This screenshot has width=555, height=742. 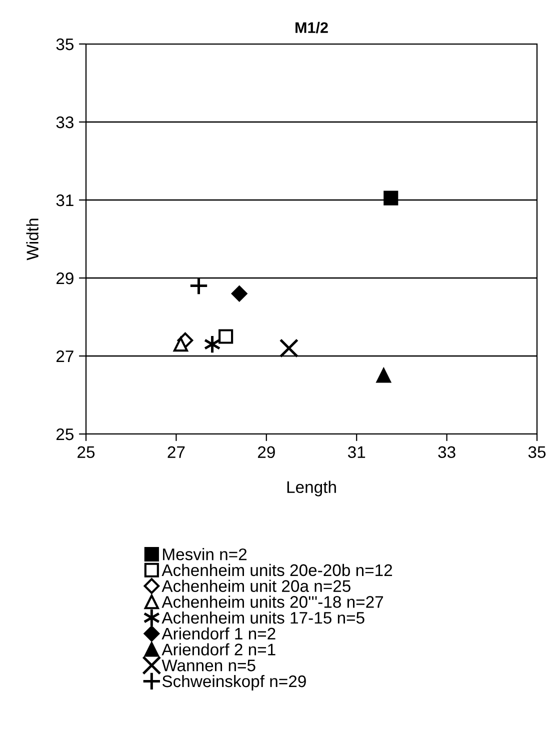 What do you see at coordinates (312, 28) in the screenshot?
I see `chart-title: M1/2` at bounding box center [312, 28].